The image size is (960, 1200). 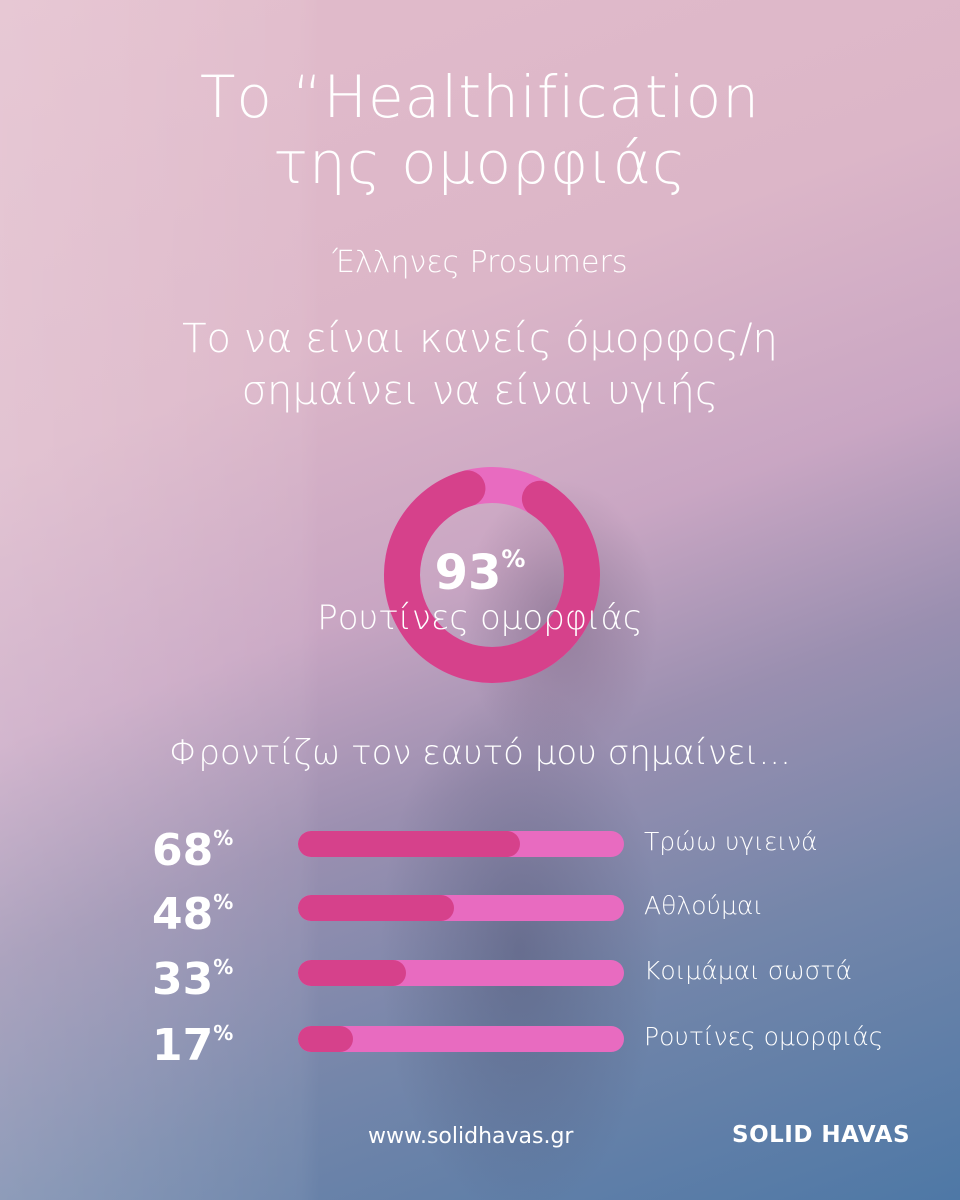 I want to click on bar-value-number: 48, so click(x=183, y=914).